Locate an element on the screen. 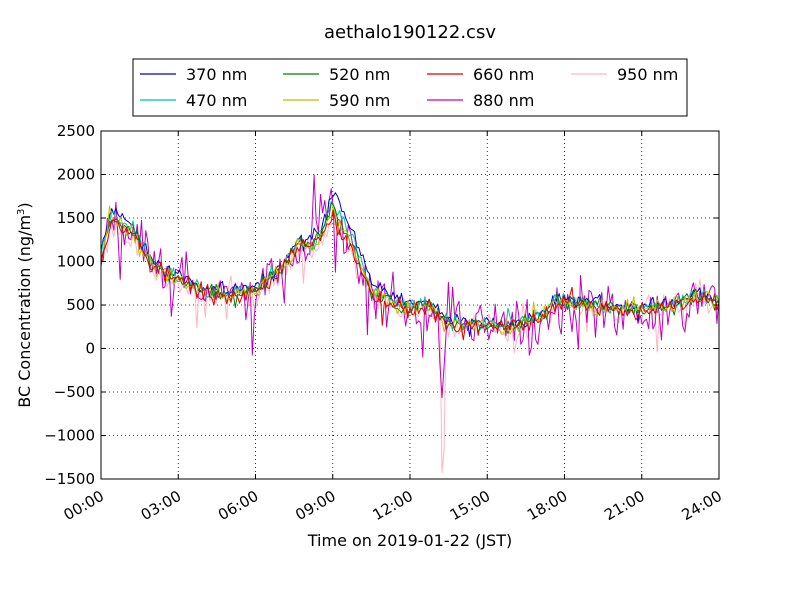 The height and width of the screenshot is (600, 800). legend-label: 370 nm is located at coordinates (216, 74).